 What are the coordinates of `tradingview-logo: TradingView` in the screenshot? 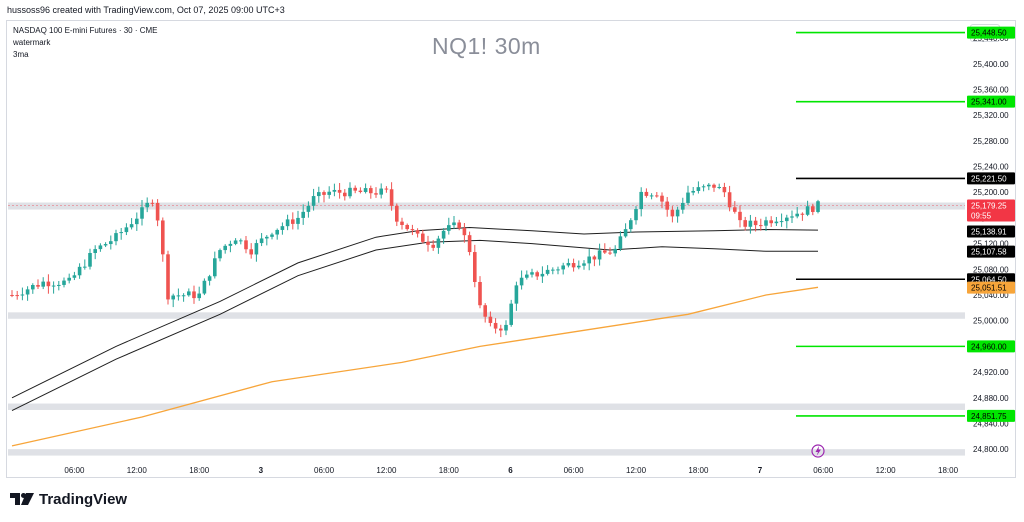 It's located at (68, 499).